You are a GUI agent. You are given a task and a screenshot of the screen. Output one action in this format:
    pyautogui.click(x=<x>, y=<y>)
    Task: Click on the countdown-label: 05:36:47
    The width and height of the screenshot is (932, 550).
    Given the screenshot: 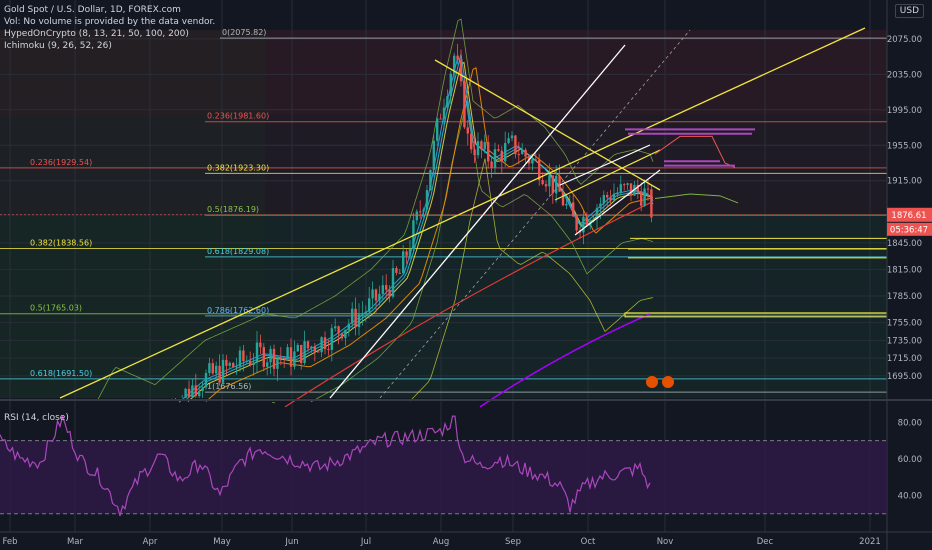 What is the action you would take?
    pyautogui.click(x=909, y=230)
    